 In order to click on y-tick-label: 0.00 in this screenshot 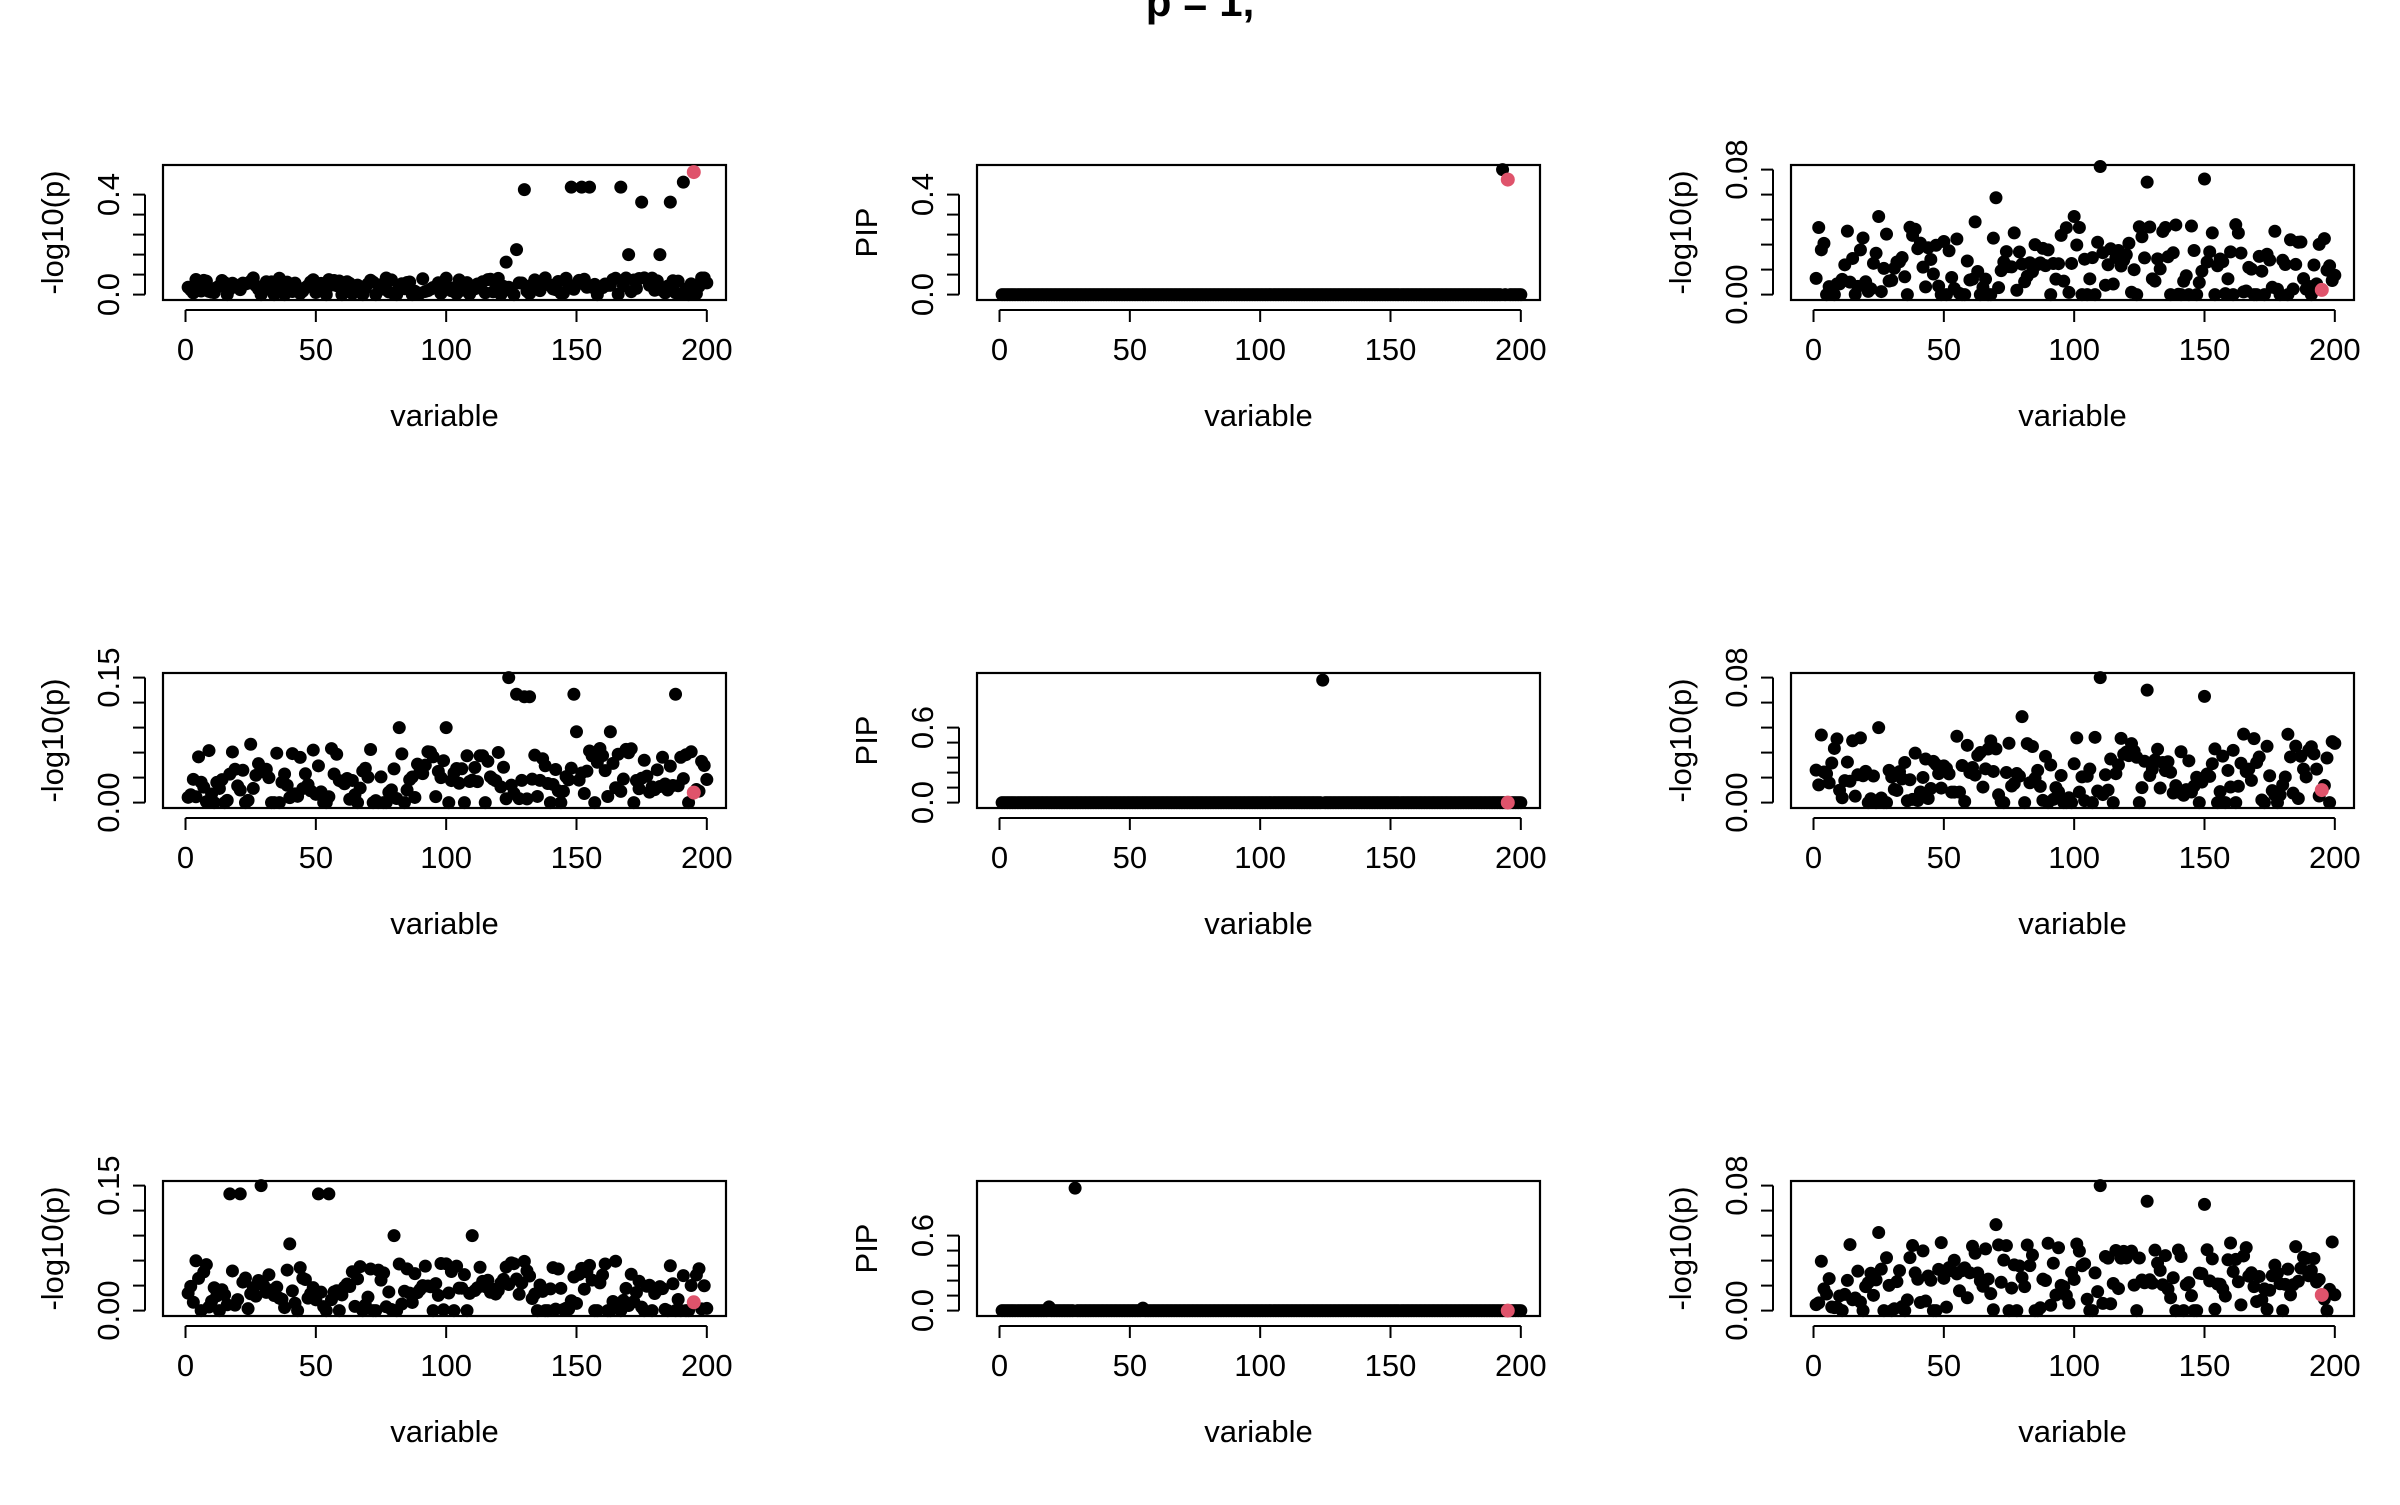, I will do `click(108, 802)`.